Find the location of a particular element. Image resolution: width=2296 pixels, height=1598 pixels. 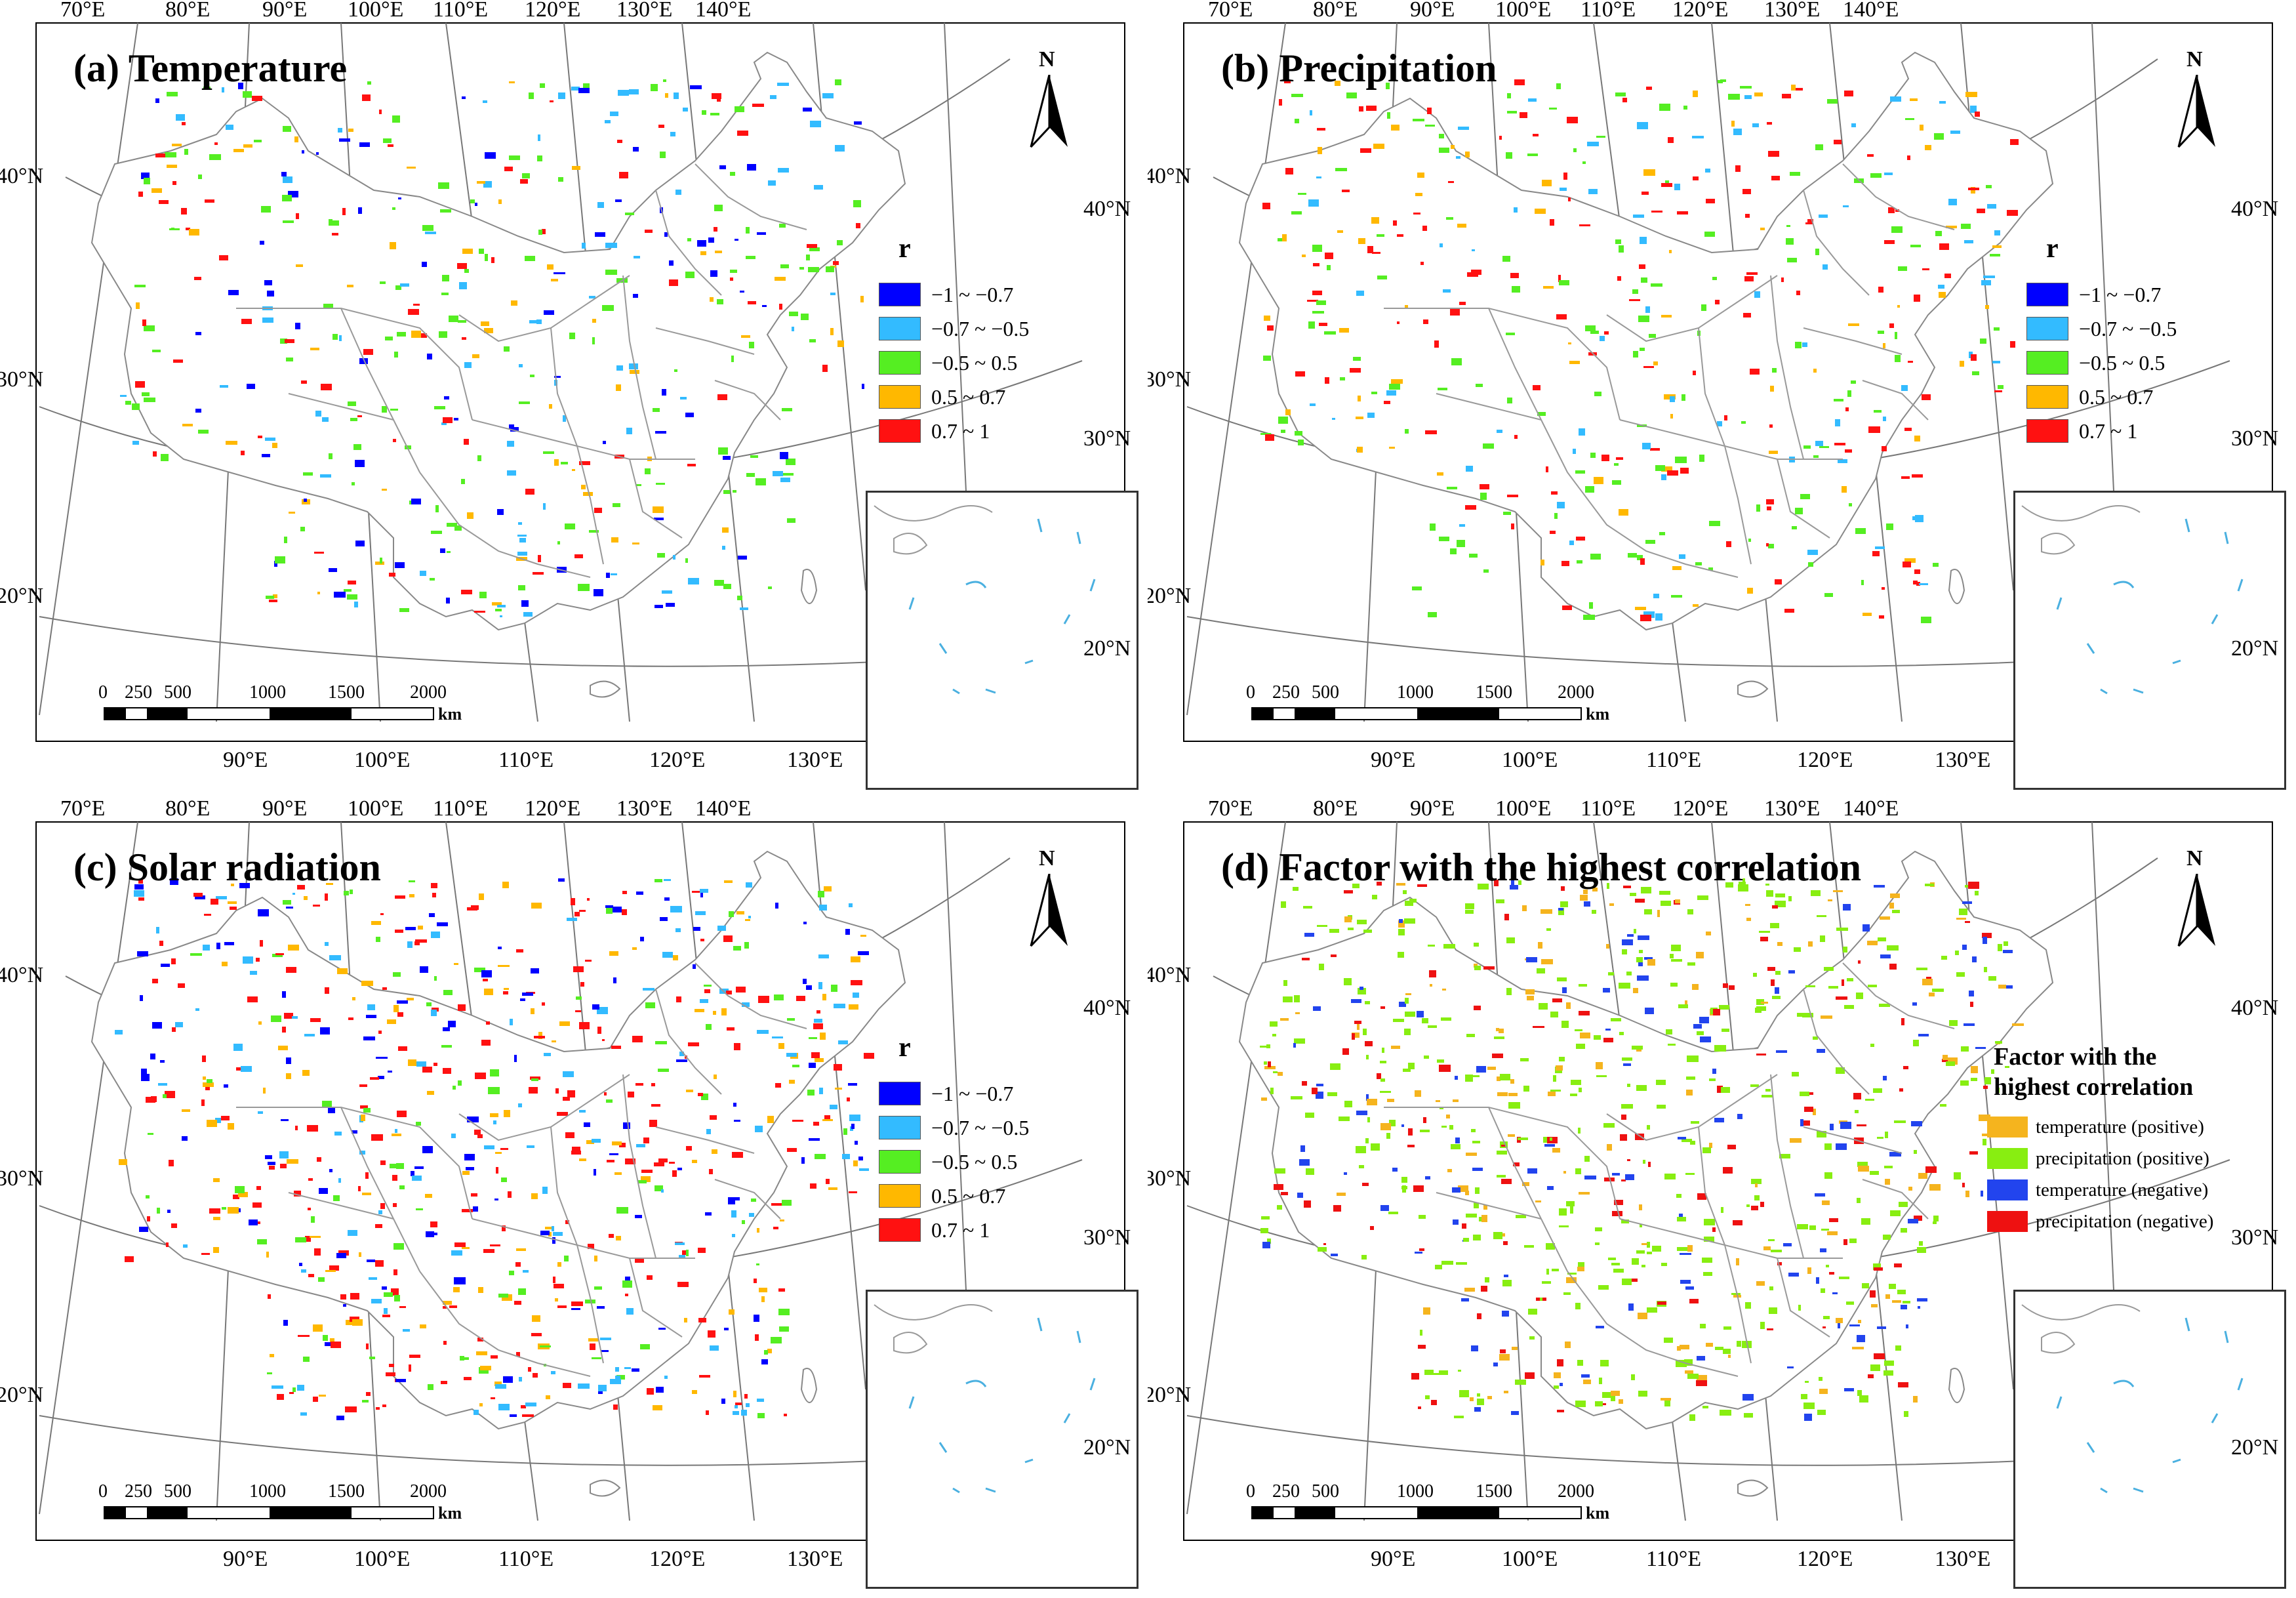

legend-label: temperature (positive) is located at coordinates (2120, 1126).